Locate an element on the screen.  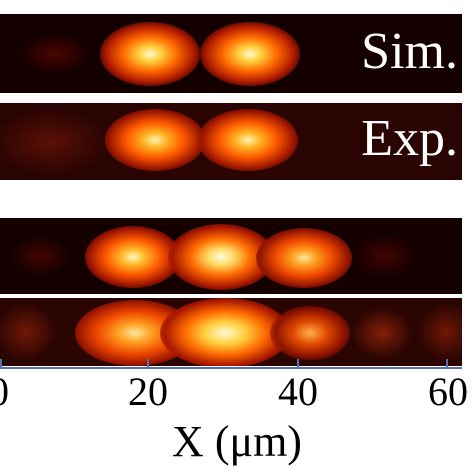
x-tick-label: 60 is located at coordinates (448, 391).